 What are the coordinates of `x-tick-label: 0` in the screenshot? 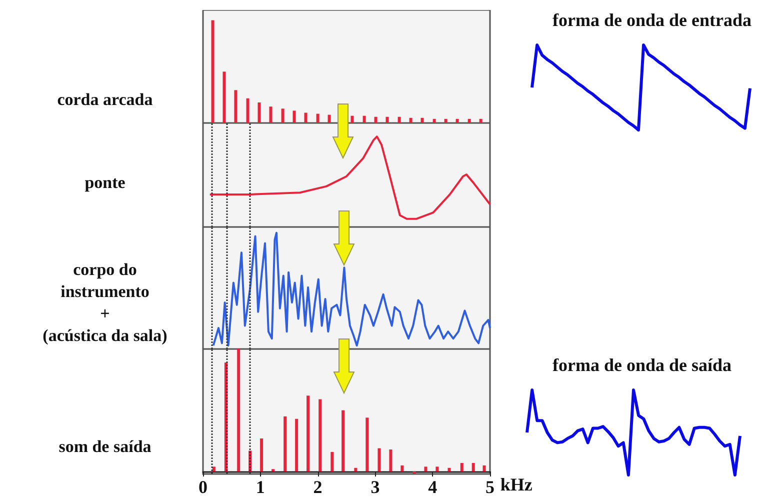 It's located at (203, 487).